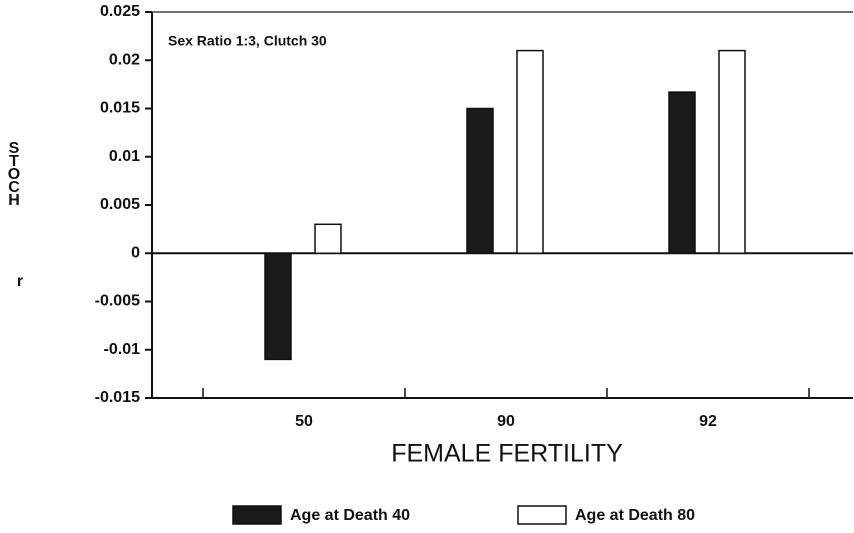 Image resolution: width=854 pixels, height=533 pixels. What do you see at coordinates (350, 515) in the screenshot?
I see `legend-label: Age at Death 40` at bounding box center [350, 515].